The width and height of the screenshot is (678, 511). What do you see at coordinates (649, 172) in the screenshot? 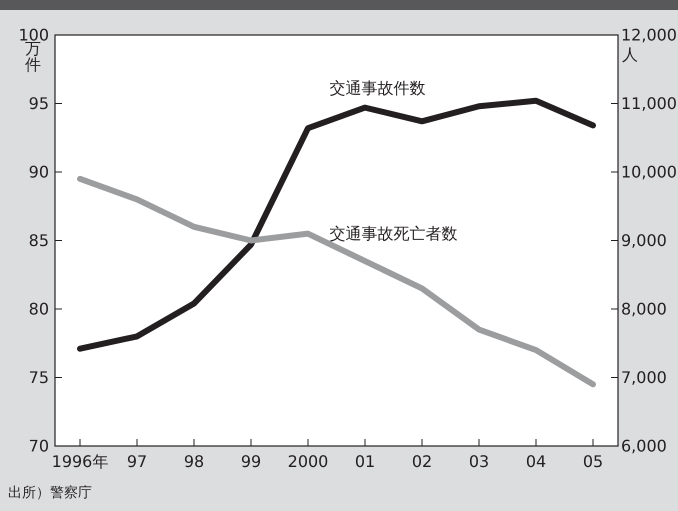
I see `y2-tick-label: 10,000` at bounding box center [649, 172].